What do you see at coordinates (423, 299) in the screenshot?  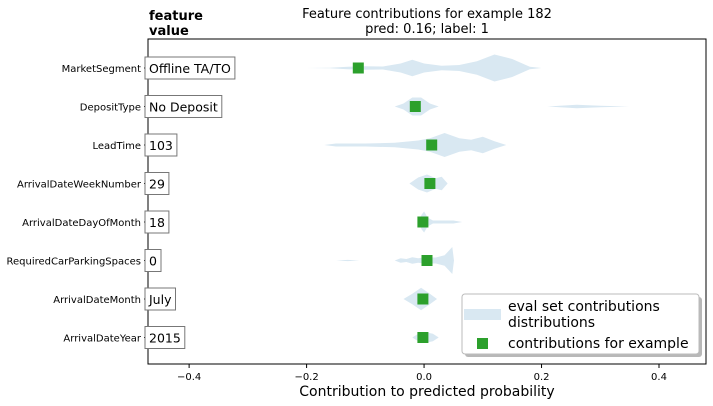 I see `contribution-marker-ArrivalDateMonth` at bounding box center [423, 299].